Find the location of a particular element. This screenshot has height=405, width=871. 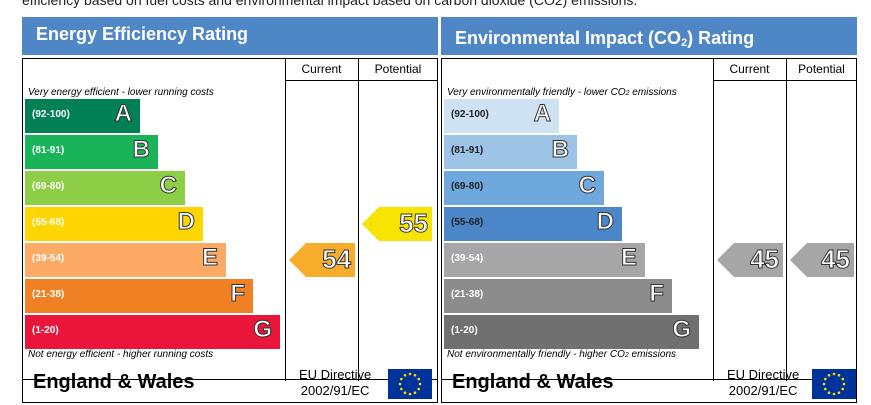

environment-band-d: (55-68) D is located at coordinates (533, 224).